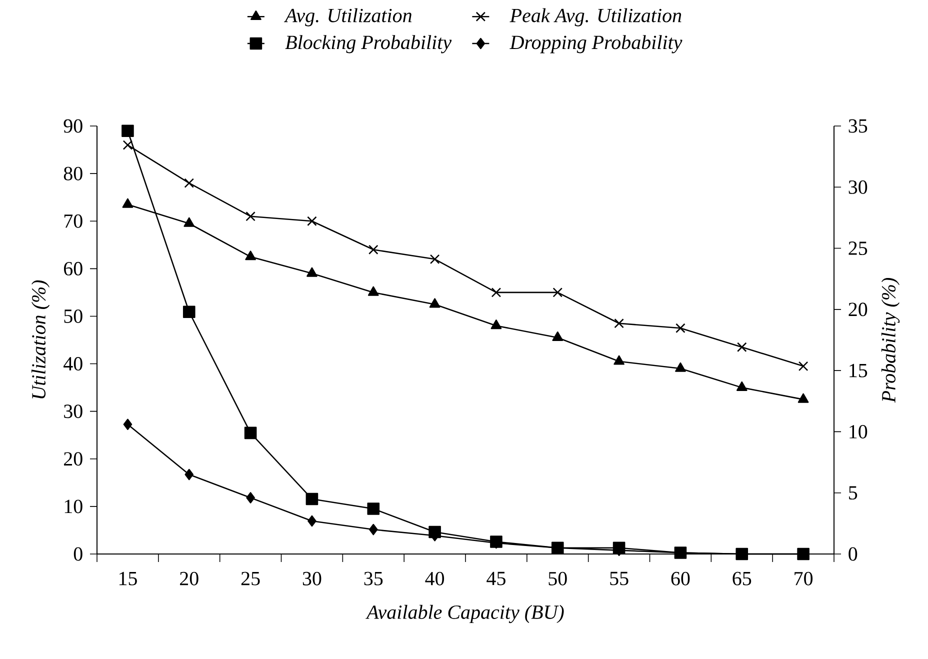  What do you see at coordinates (434, 579) in the screenshot?
I see `x-tick-label: 40` at bounding box center [434, 579].